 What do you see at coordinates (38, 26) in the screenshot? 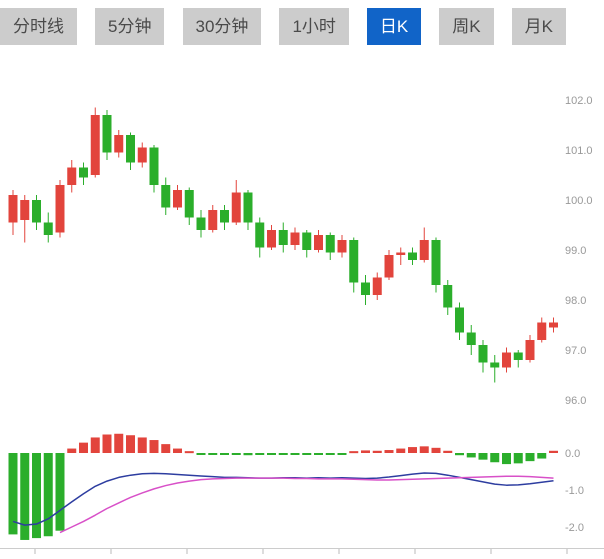
I see `tab-minute-line: 分时线` at bounding box center [38, 26].